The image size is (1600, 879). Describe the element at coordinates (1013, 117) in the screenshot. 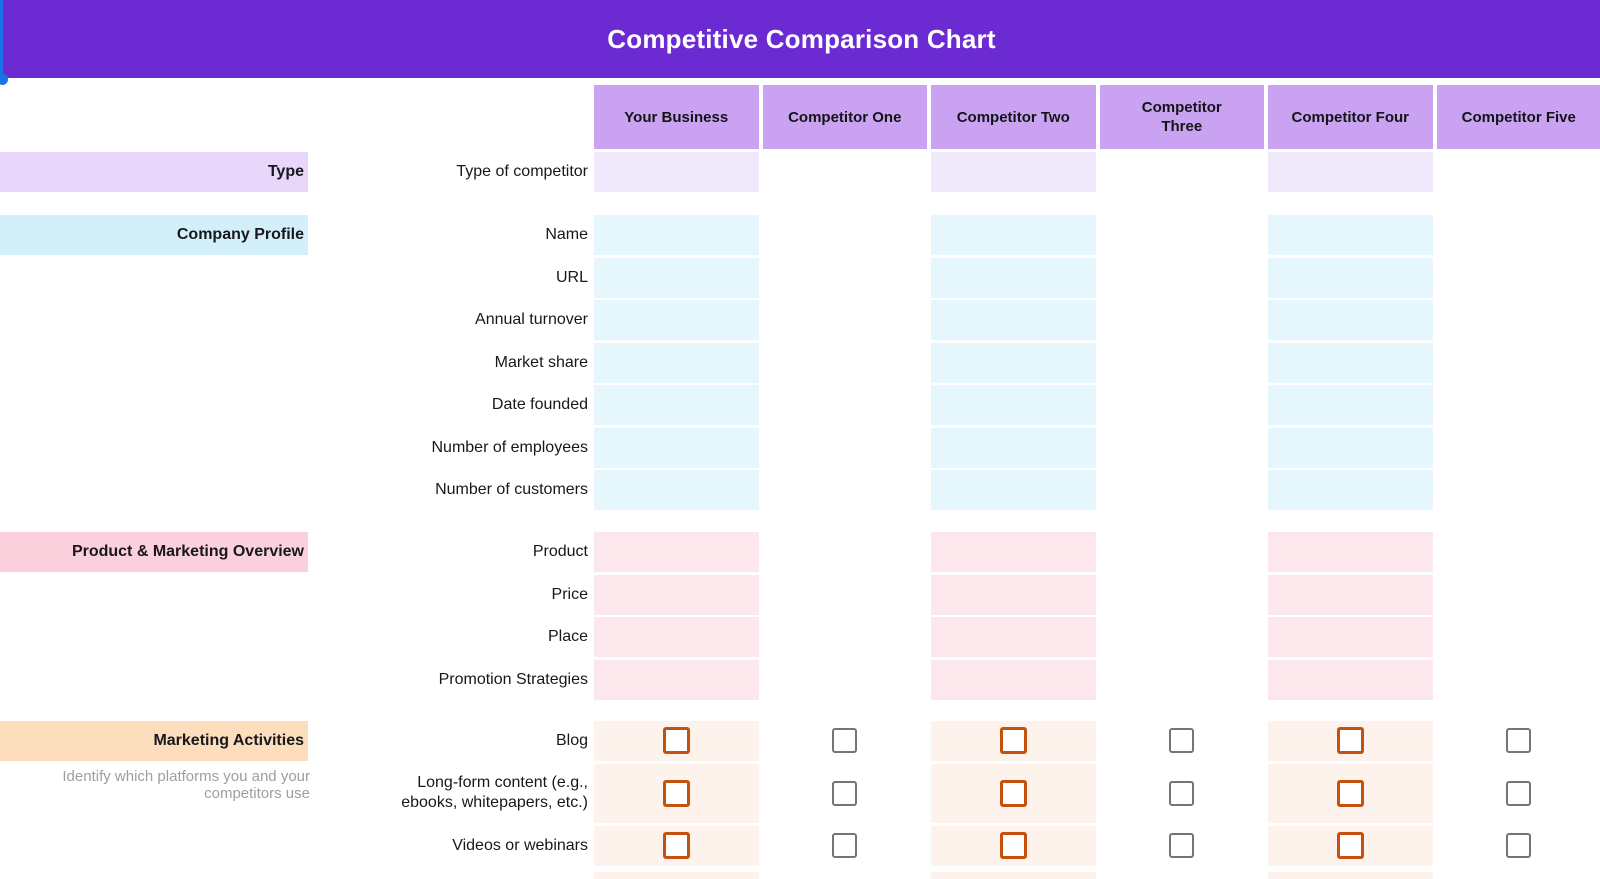

I see `column-header-competitor-two: Competitor Two` at that location.